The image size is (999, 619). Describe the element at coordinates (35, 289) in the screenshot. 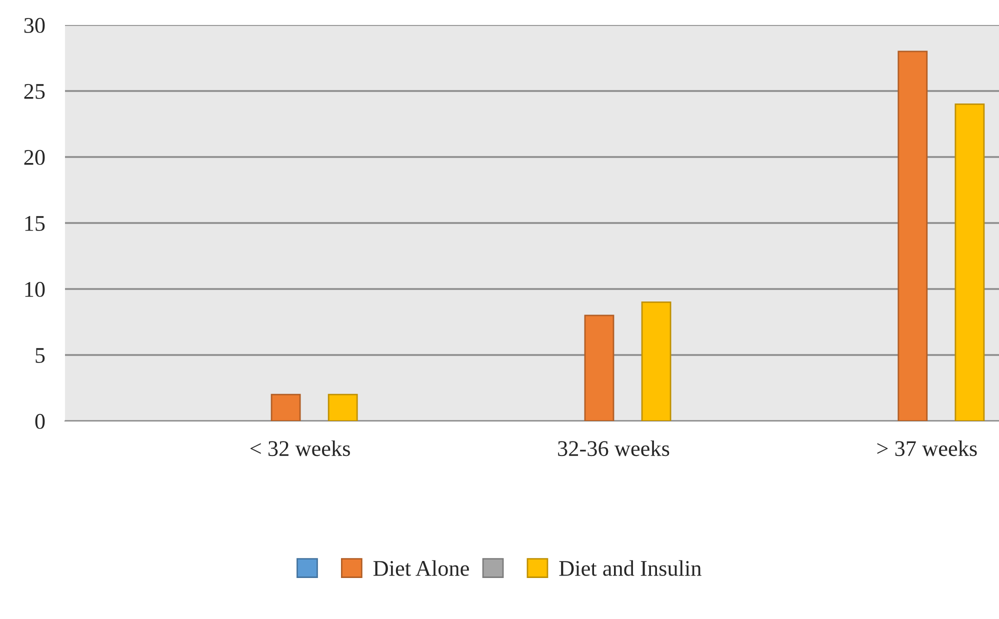

I see `y-tick-label: 10` at that location.